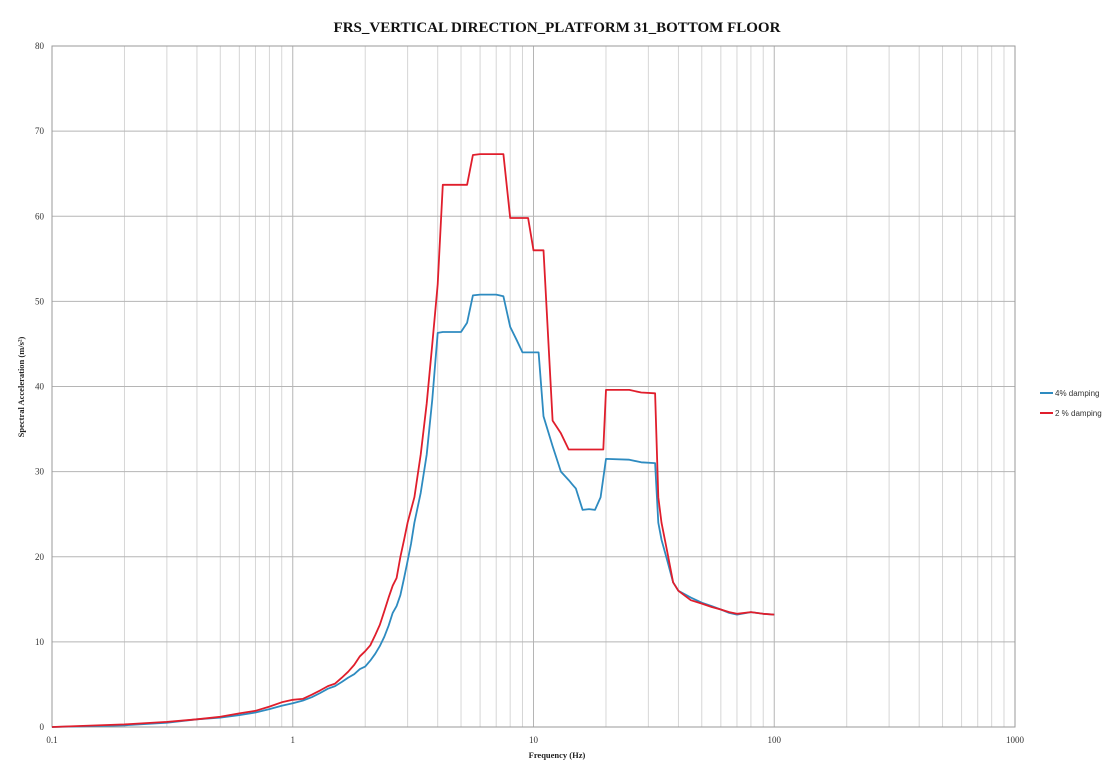  I want to click on x-axis-ticks: 0.1 1 10 100 1000, so click(535, 740).